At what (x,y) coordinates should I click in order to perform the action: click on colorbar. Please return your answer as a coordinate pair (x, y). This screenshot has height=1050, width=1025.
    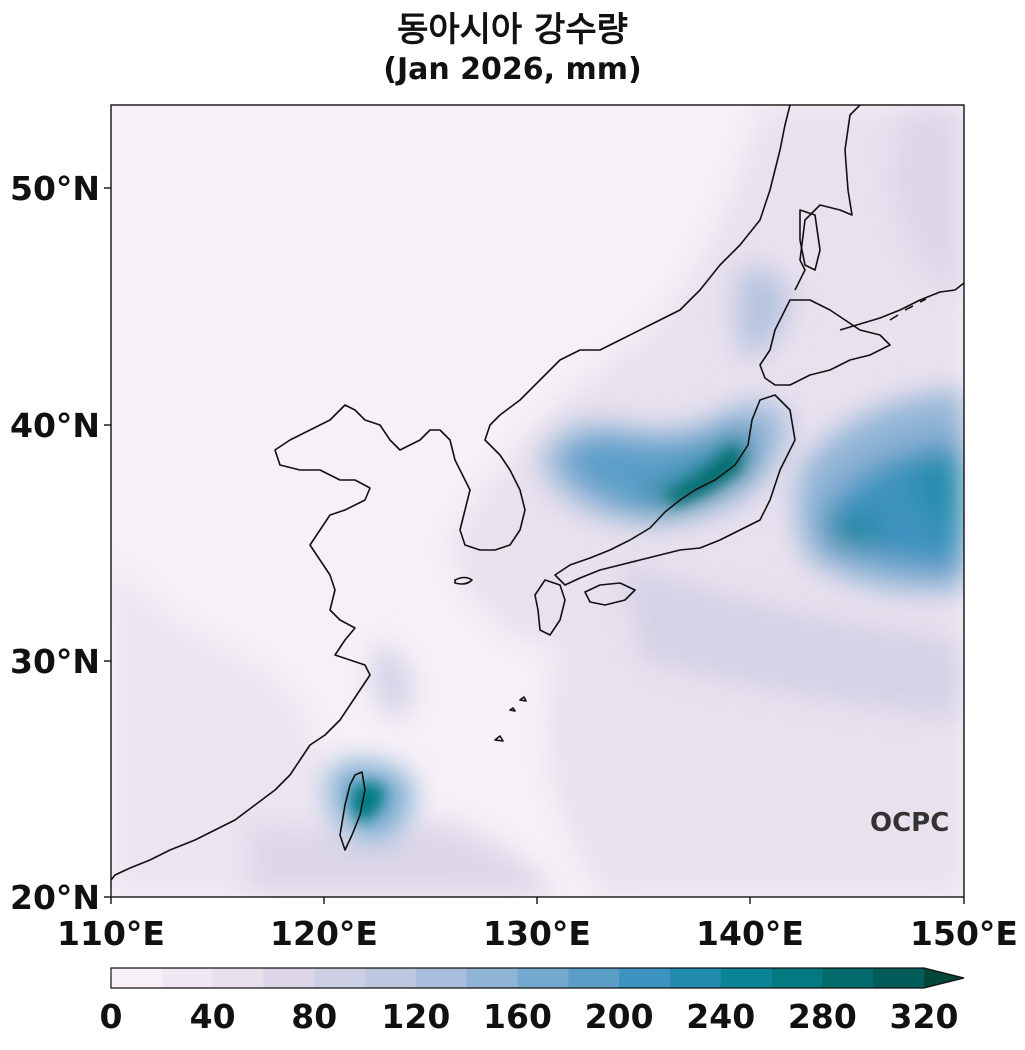
    Looking at the image, I should click on (537, 978).